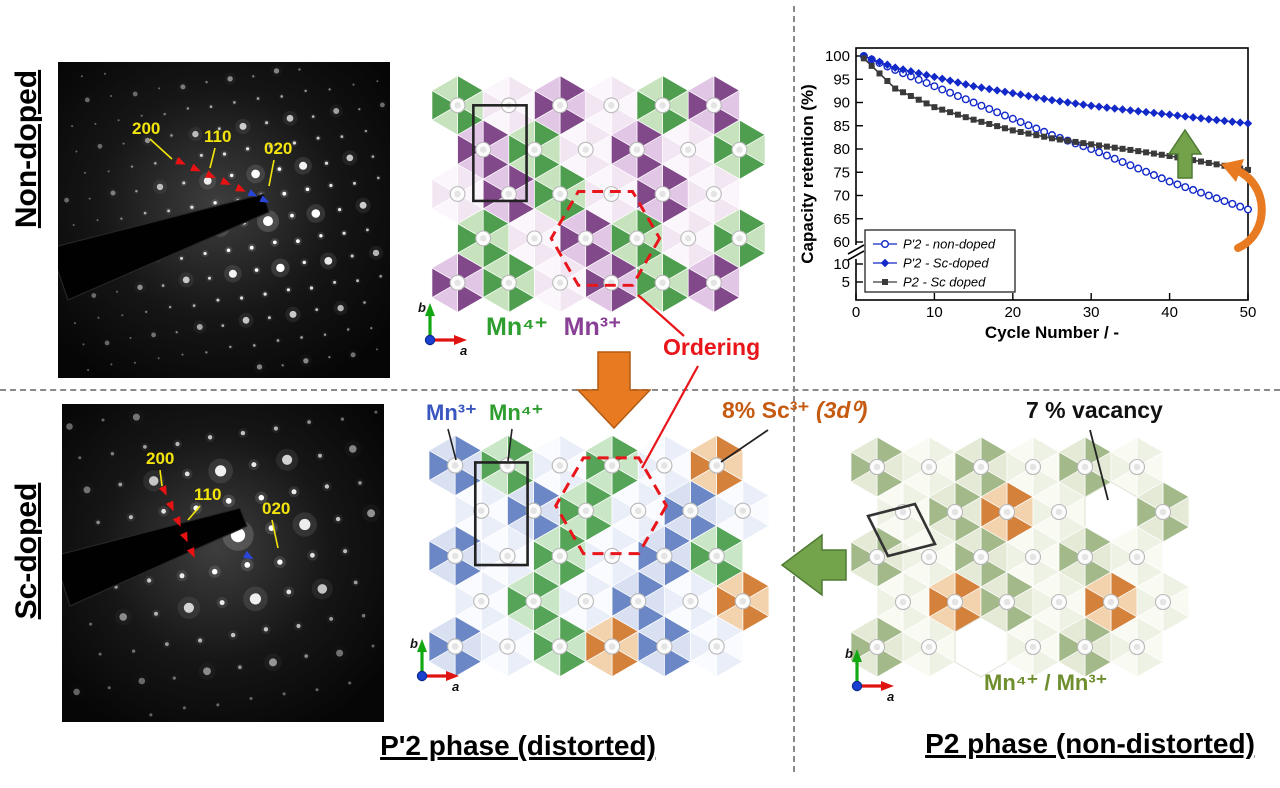  Describe the element at coordinates (813, 565) in the screenshot. I see `phase-transition-arrow-left` at that location.